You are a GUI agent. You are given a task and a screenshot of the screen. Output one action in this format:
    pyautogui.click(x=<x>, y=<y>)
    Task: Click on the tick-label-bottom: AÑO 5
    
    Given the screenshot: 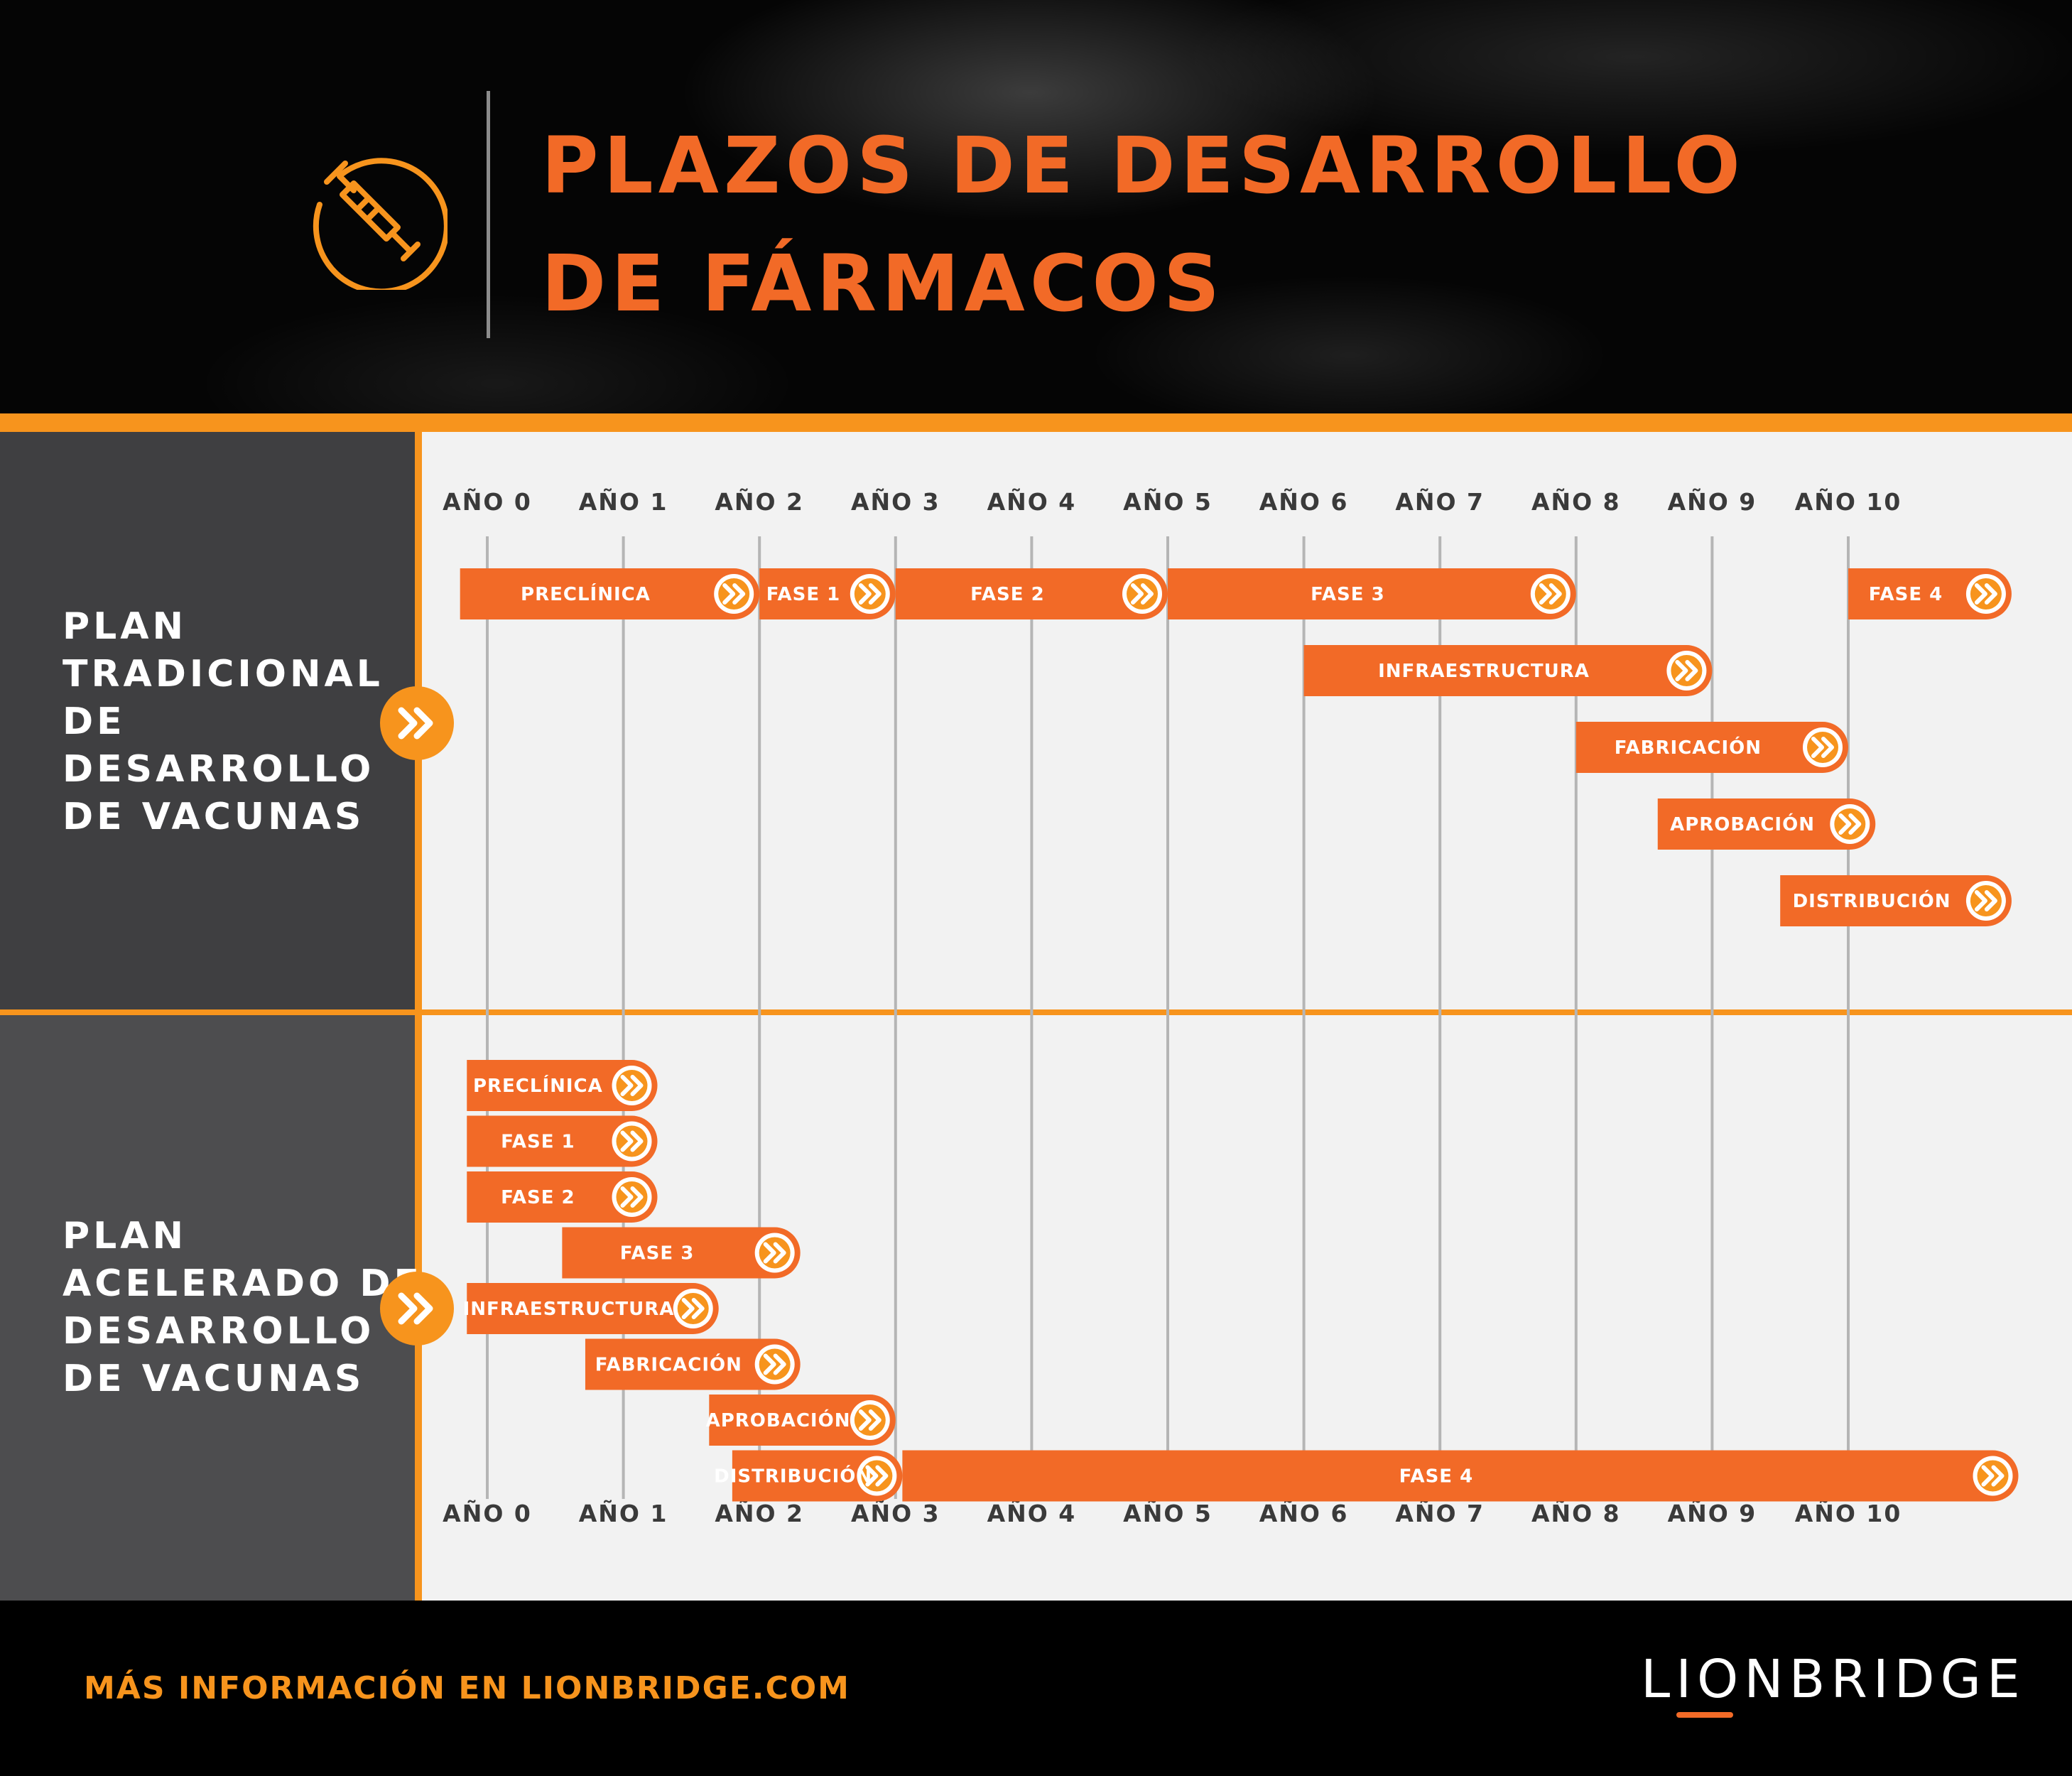 What is the action you would take?
    pyautogui.click(x=1168, y=1513)
    